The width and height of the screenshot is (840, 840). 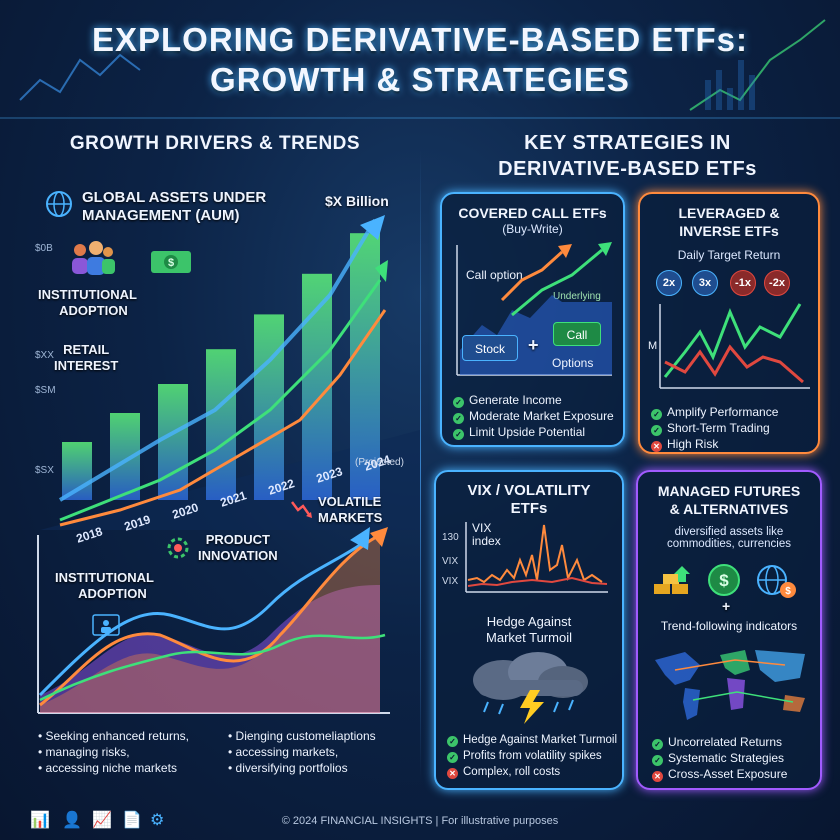 What do you see at coordinates (530, 688) in the screenshot?
I see `storm-cloud-icon` at bounding box center [530, 688].